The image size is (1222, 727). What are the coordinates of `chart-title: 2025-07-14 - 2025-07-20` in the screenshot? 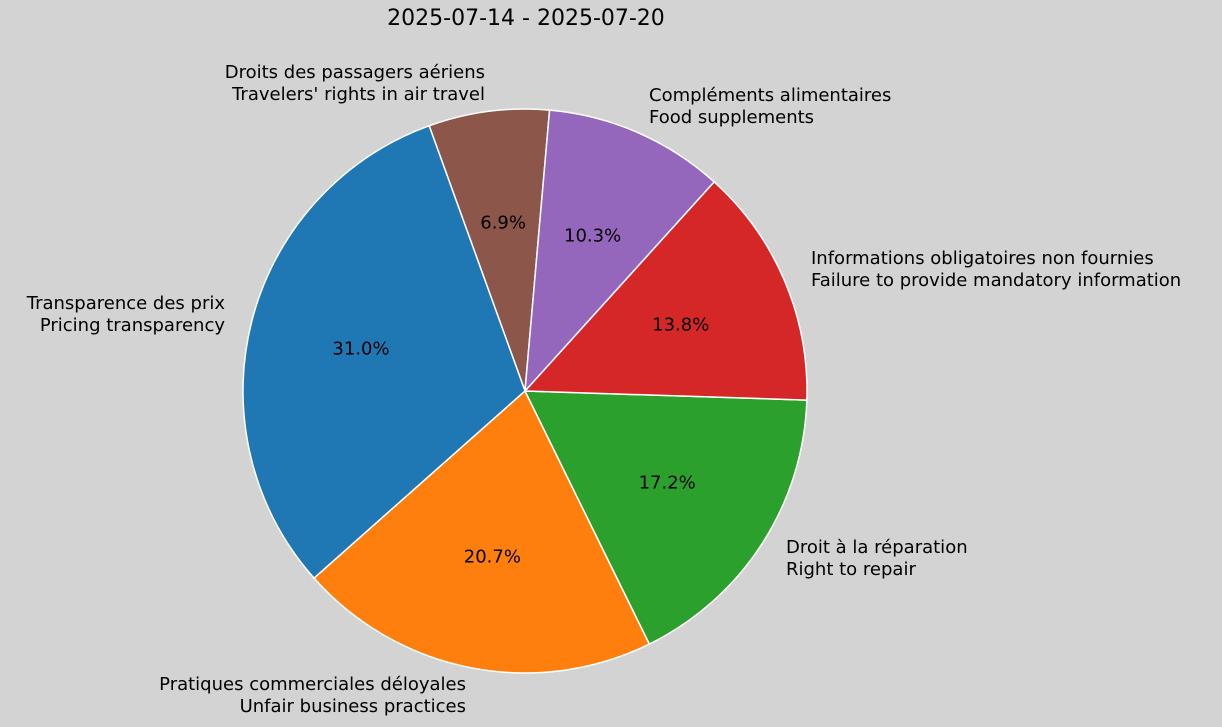 It's located at (526, 18).